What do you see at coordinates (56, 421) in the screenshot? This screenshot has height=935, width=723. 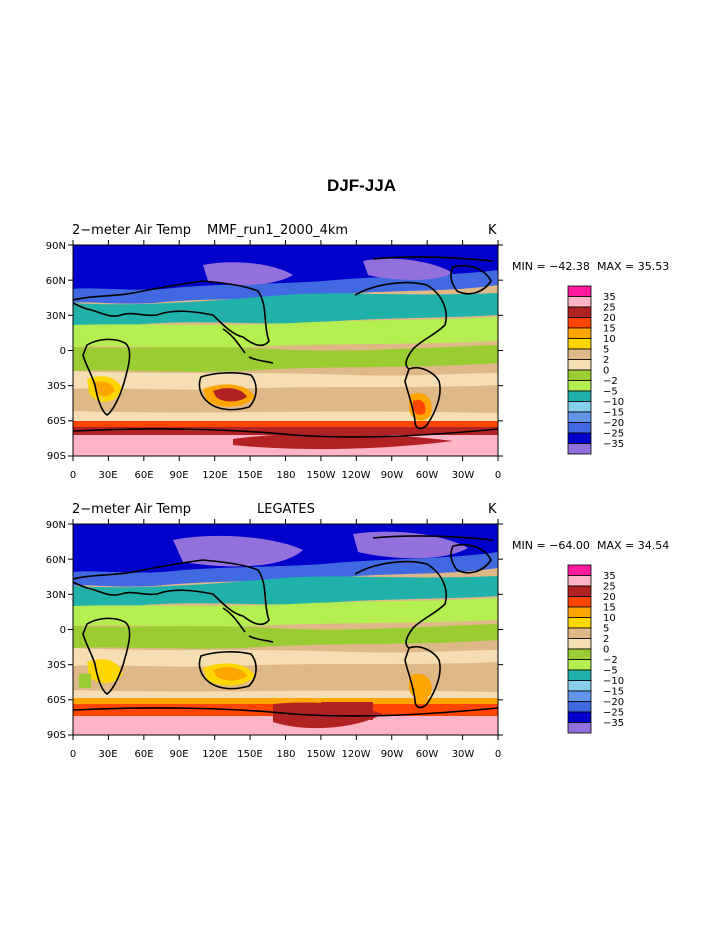 I see `y-tick-label: 60S` at bounding box center [56, 421].